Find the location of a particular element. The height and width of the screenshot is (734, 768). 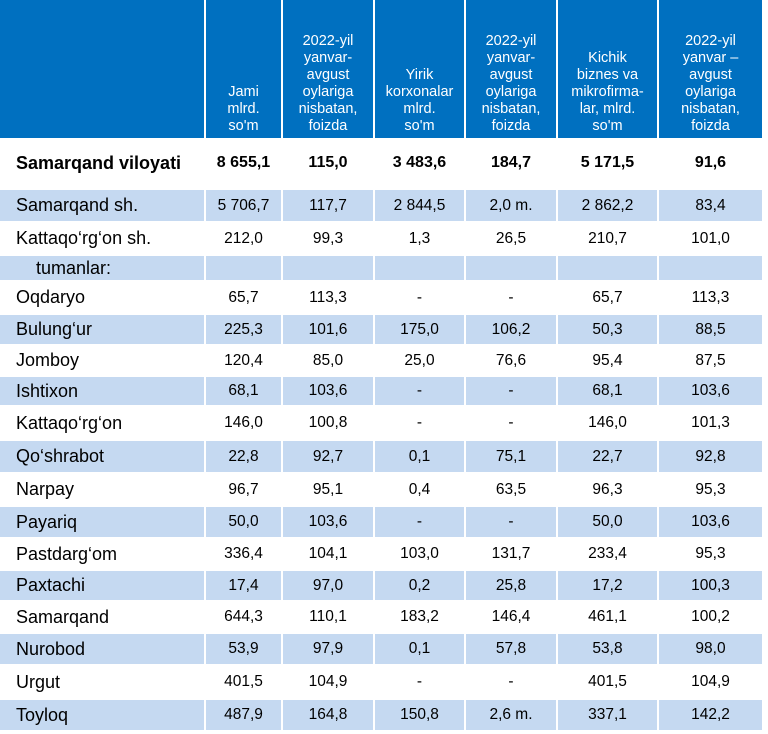

table-cell: 83,4 is located at coordinates (710, 206).